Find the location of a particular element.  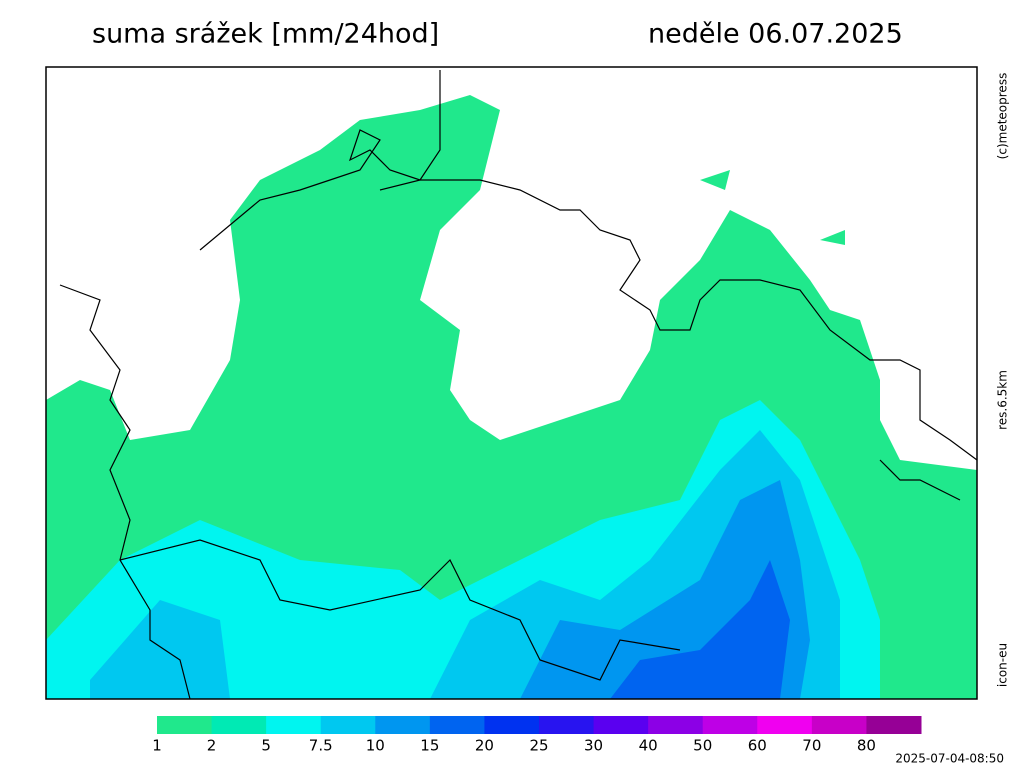

title: suma srážek [mm/24hod] is located at coordinates (265, 34).